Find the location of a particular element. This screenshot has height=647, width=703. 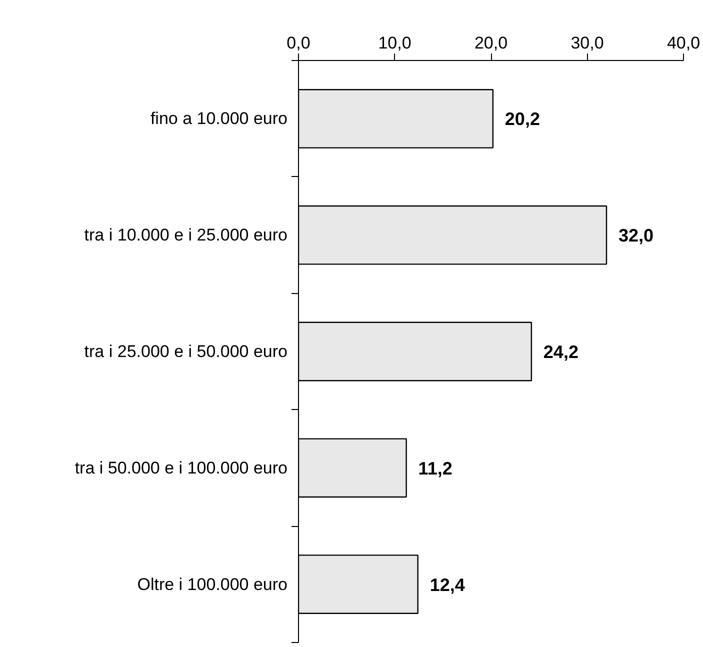

data-label: 24,2 is located at coordinates (560, 352).